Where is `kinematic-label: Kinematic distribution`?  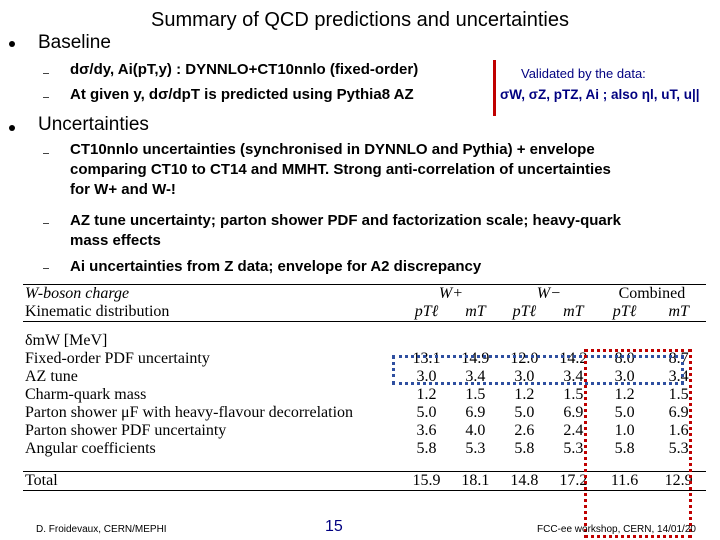 kinematic-label: Kinematic distribution is located at coordinates (97, 311).